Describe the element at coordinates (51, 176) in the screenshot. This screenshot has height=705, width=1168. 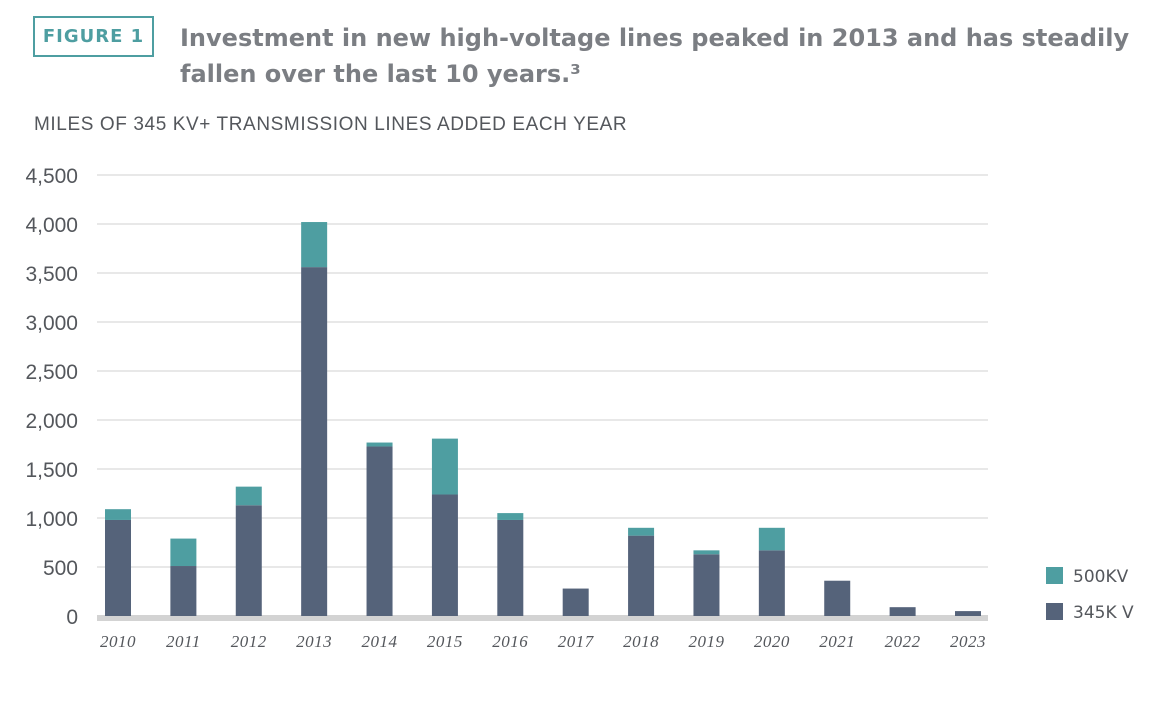
I see `y-tick-label: 4,500` at that location.